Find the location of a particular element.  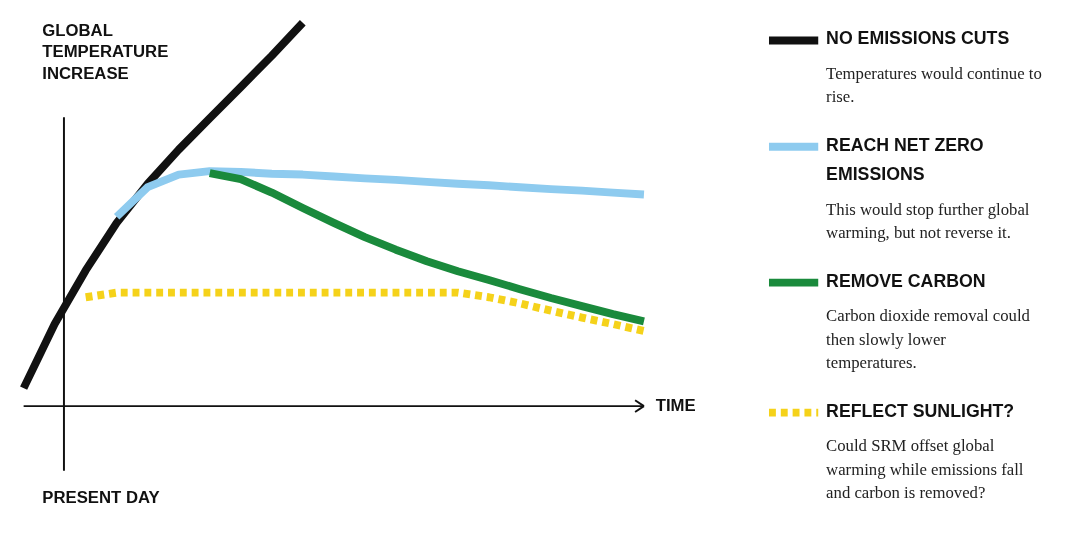

text: This would stop further global warming, but not reverse it. is located at coordinates (928, 221).